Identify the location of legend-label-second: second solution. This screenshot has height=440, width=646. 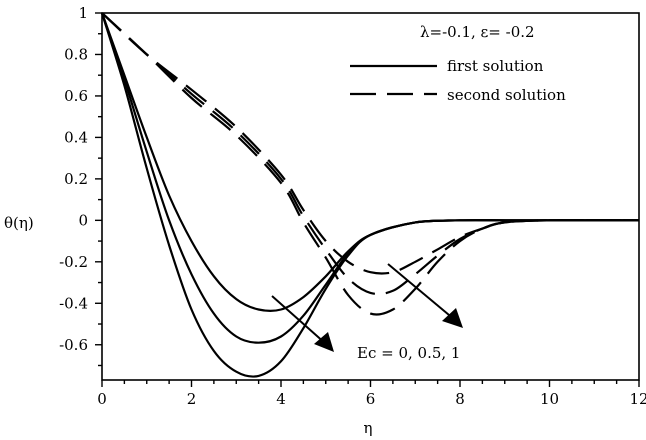
(506, 95).